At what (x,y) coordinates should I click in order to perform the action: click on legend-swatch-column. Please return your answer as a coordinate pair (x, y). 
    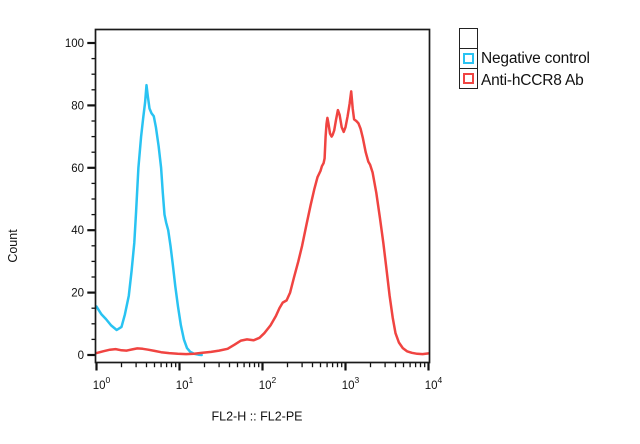
    Looking at the image, I should click on (468, 59).